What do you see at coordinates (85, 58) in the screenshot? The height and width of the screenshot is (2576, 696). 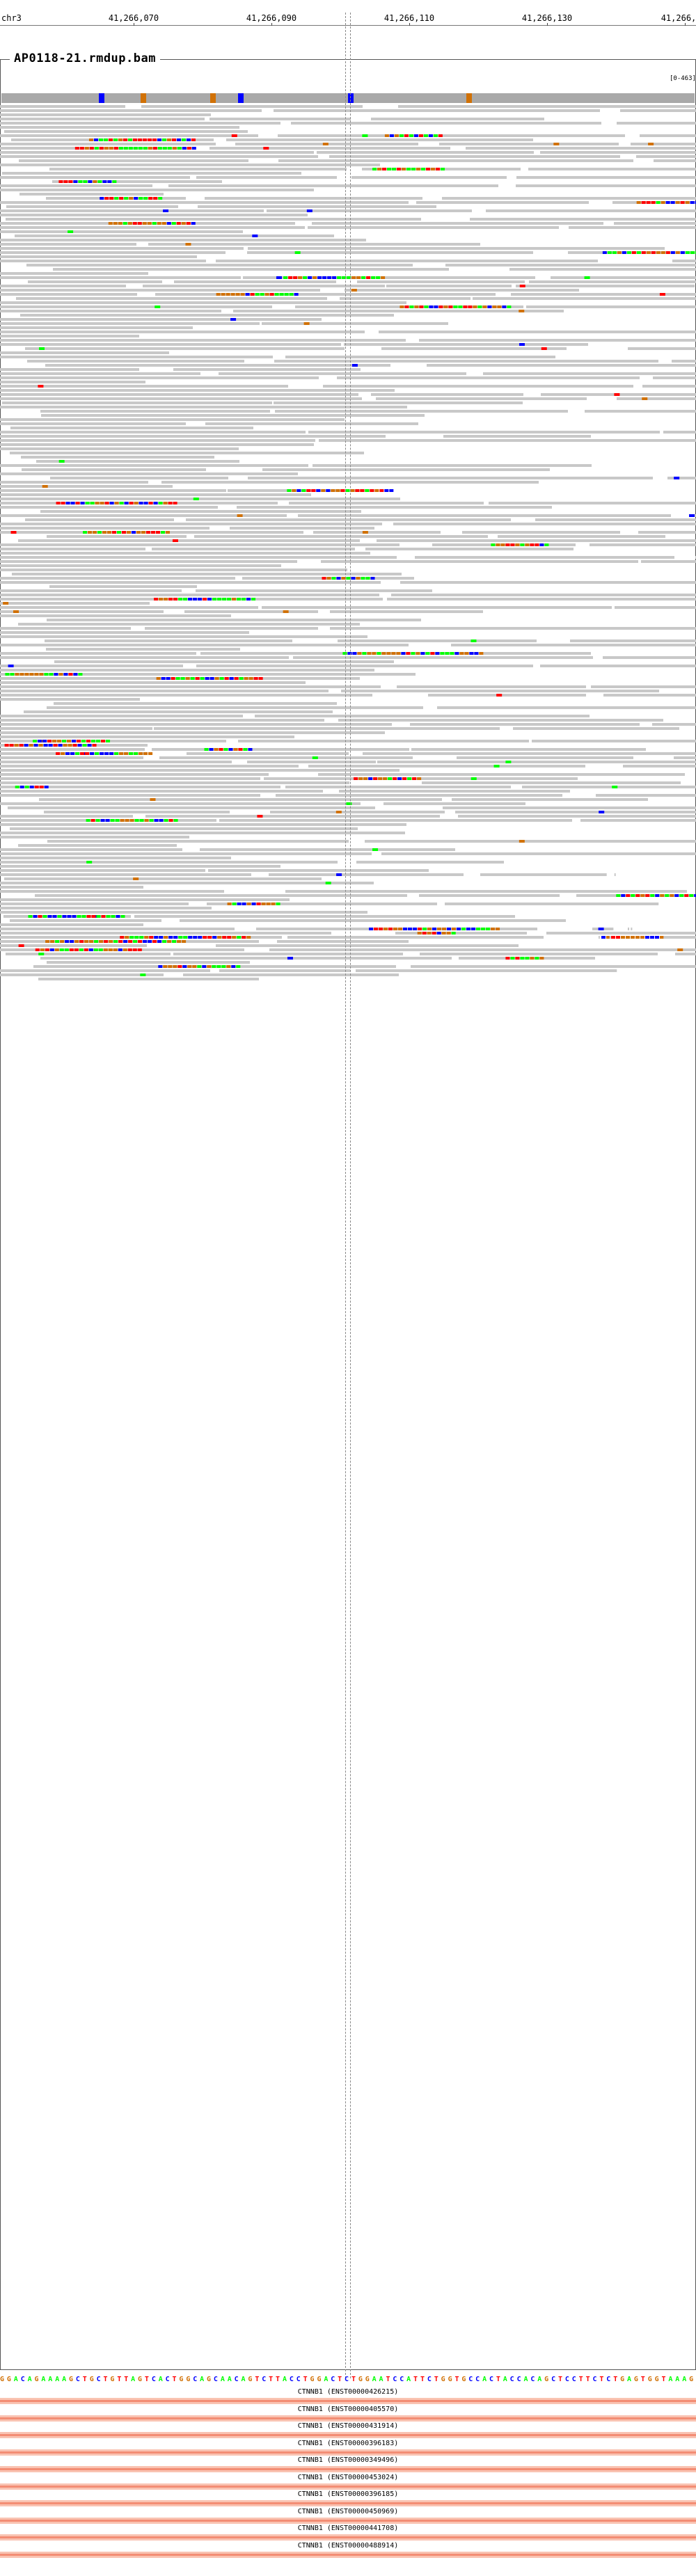 I see `panel-title: AP0118-21.rmdup.bam` at bounding box center [85, 58].